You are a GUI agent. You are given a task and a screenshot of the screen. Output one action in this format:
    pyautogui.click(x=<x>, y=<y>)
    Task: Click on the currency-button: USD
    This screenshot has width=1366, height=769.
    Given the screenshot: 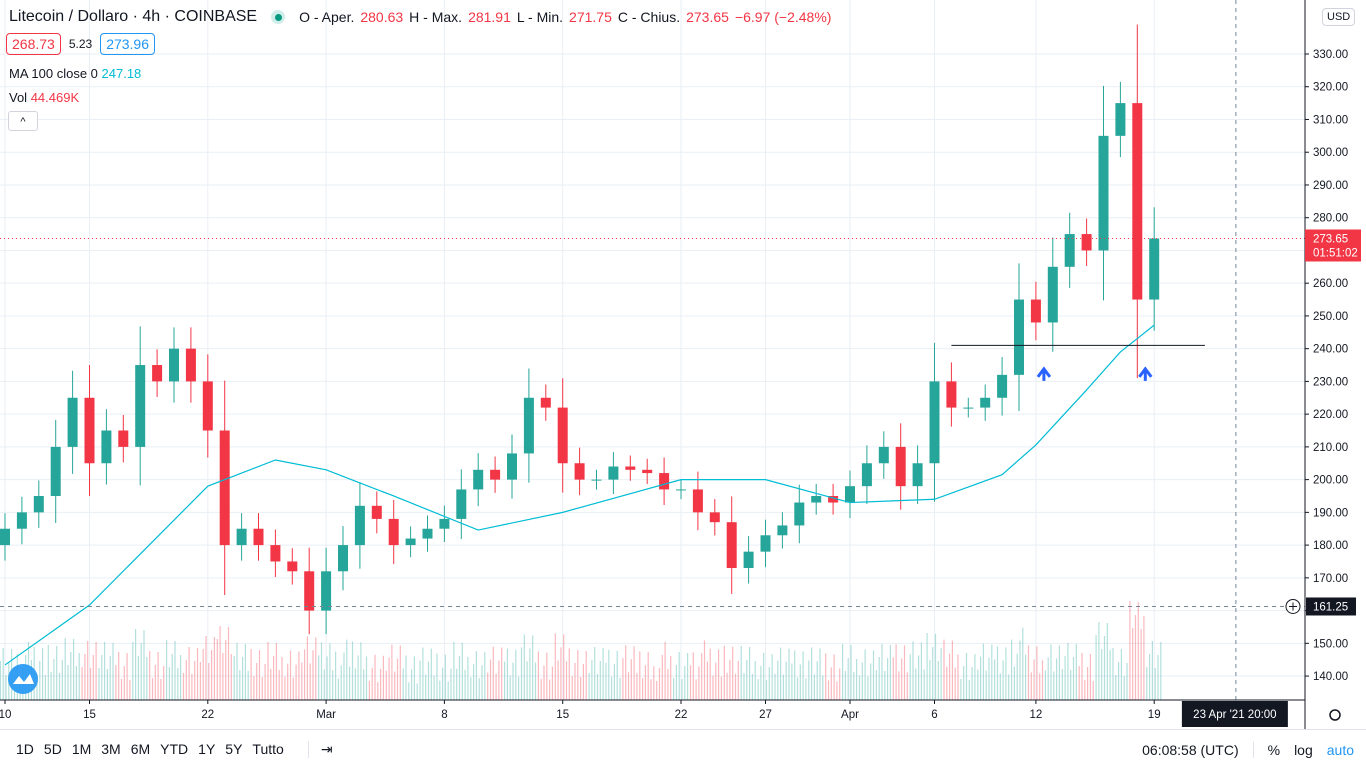 What is the action you would take?
    pyautogui.click(x=1339, y=17)
    